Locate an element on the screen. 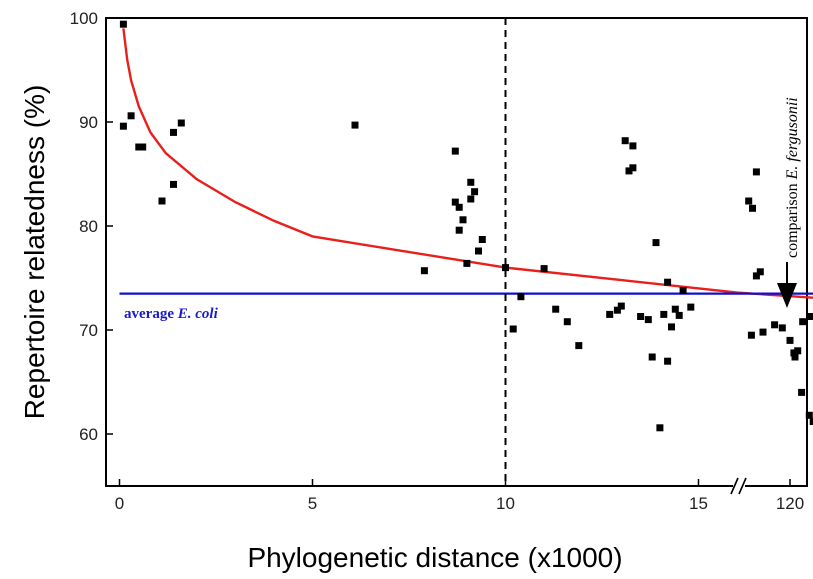 Image resolution: width=813 pixels, height=579 pixels. y-tick-label: 90 is located at coordinates (88, 122).